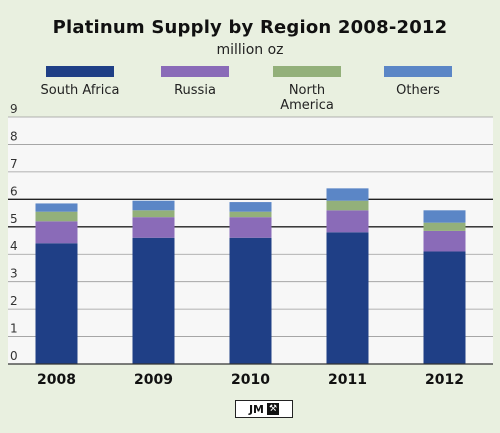 The height and width of the screenshot is (433, 500). I want to click on legend-item-north-america: North America, so click(307, 89).